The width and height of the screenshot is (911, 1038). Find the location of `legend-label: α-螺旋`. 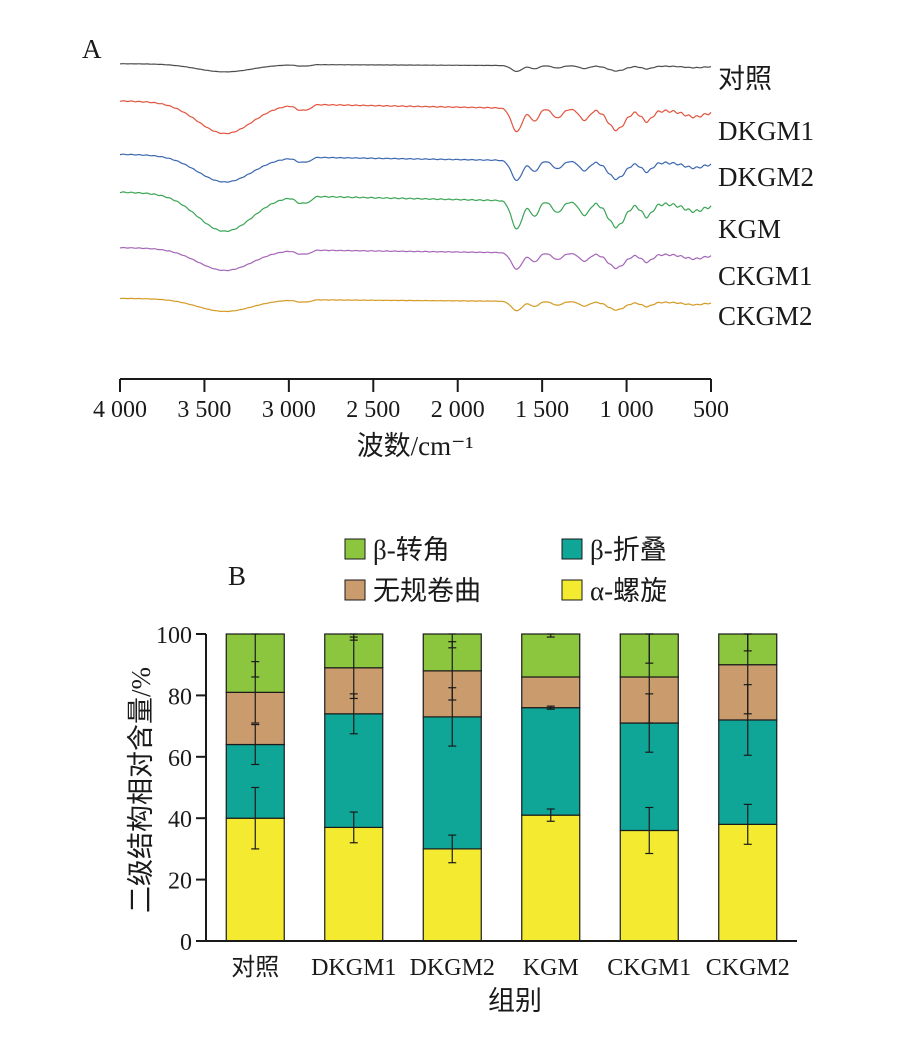

legend-label: α-螺旋 is located at coordinates (628, 591).